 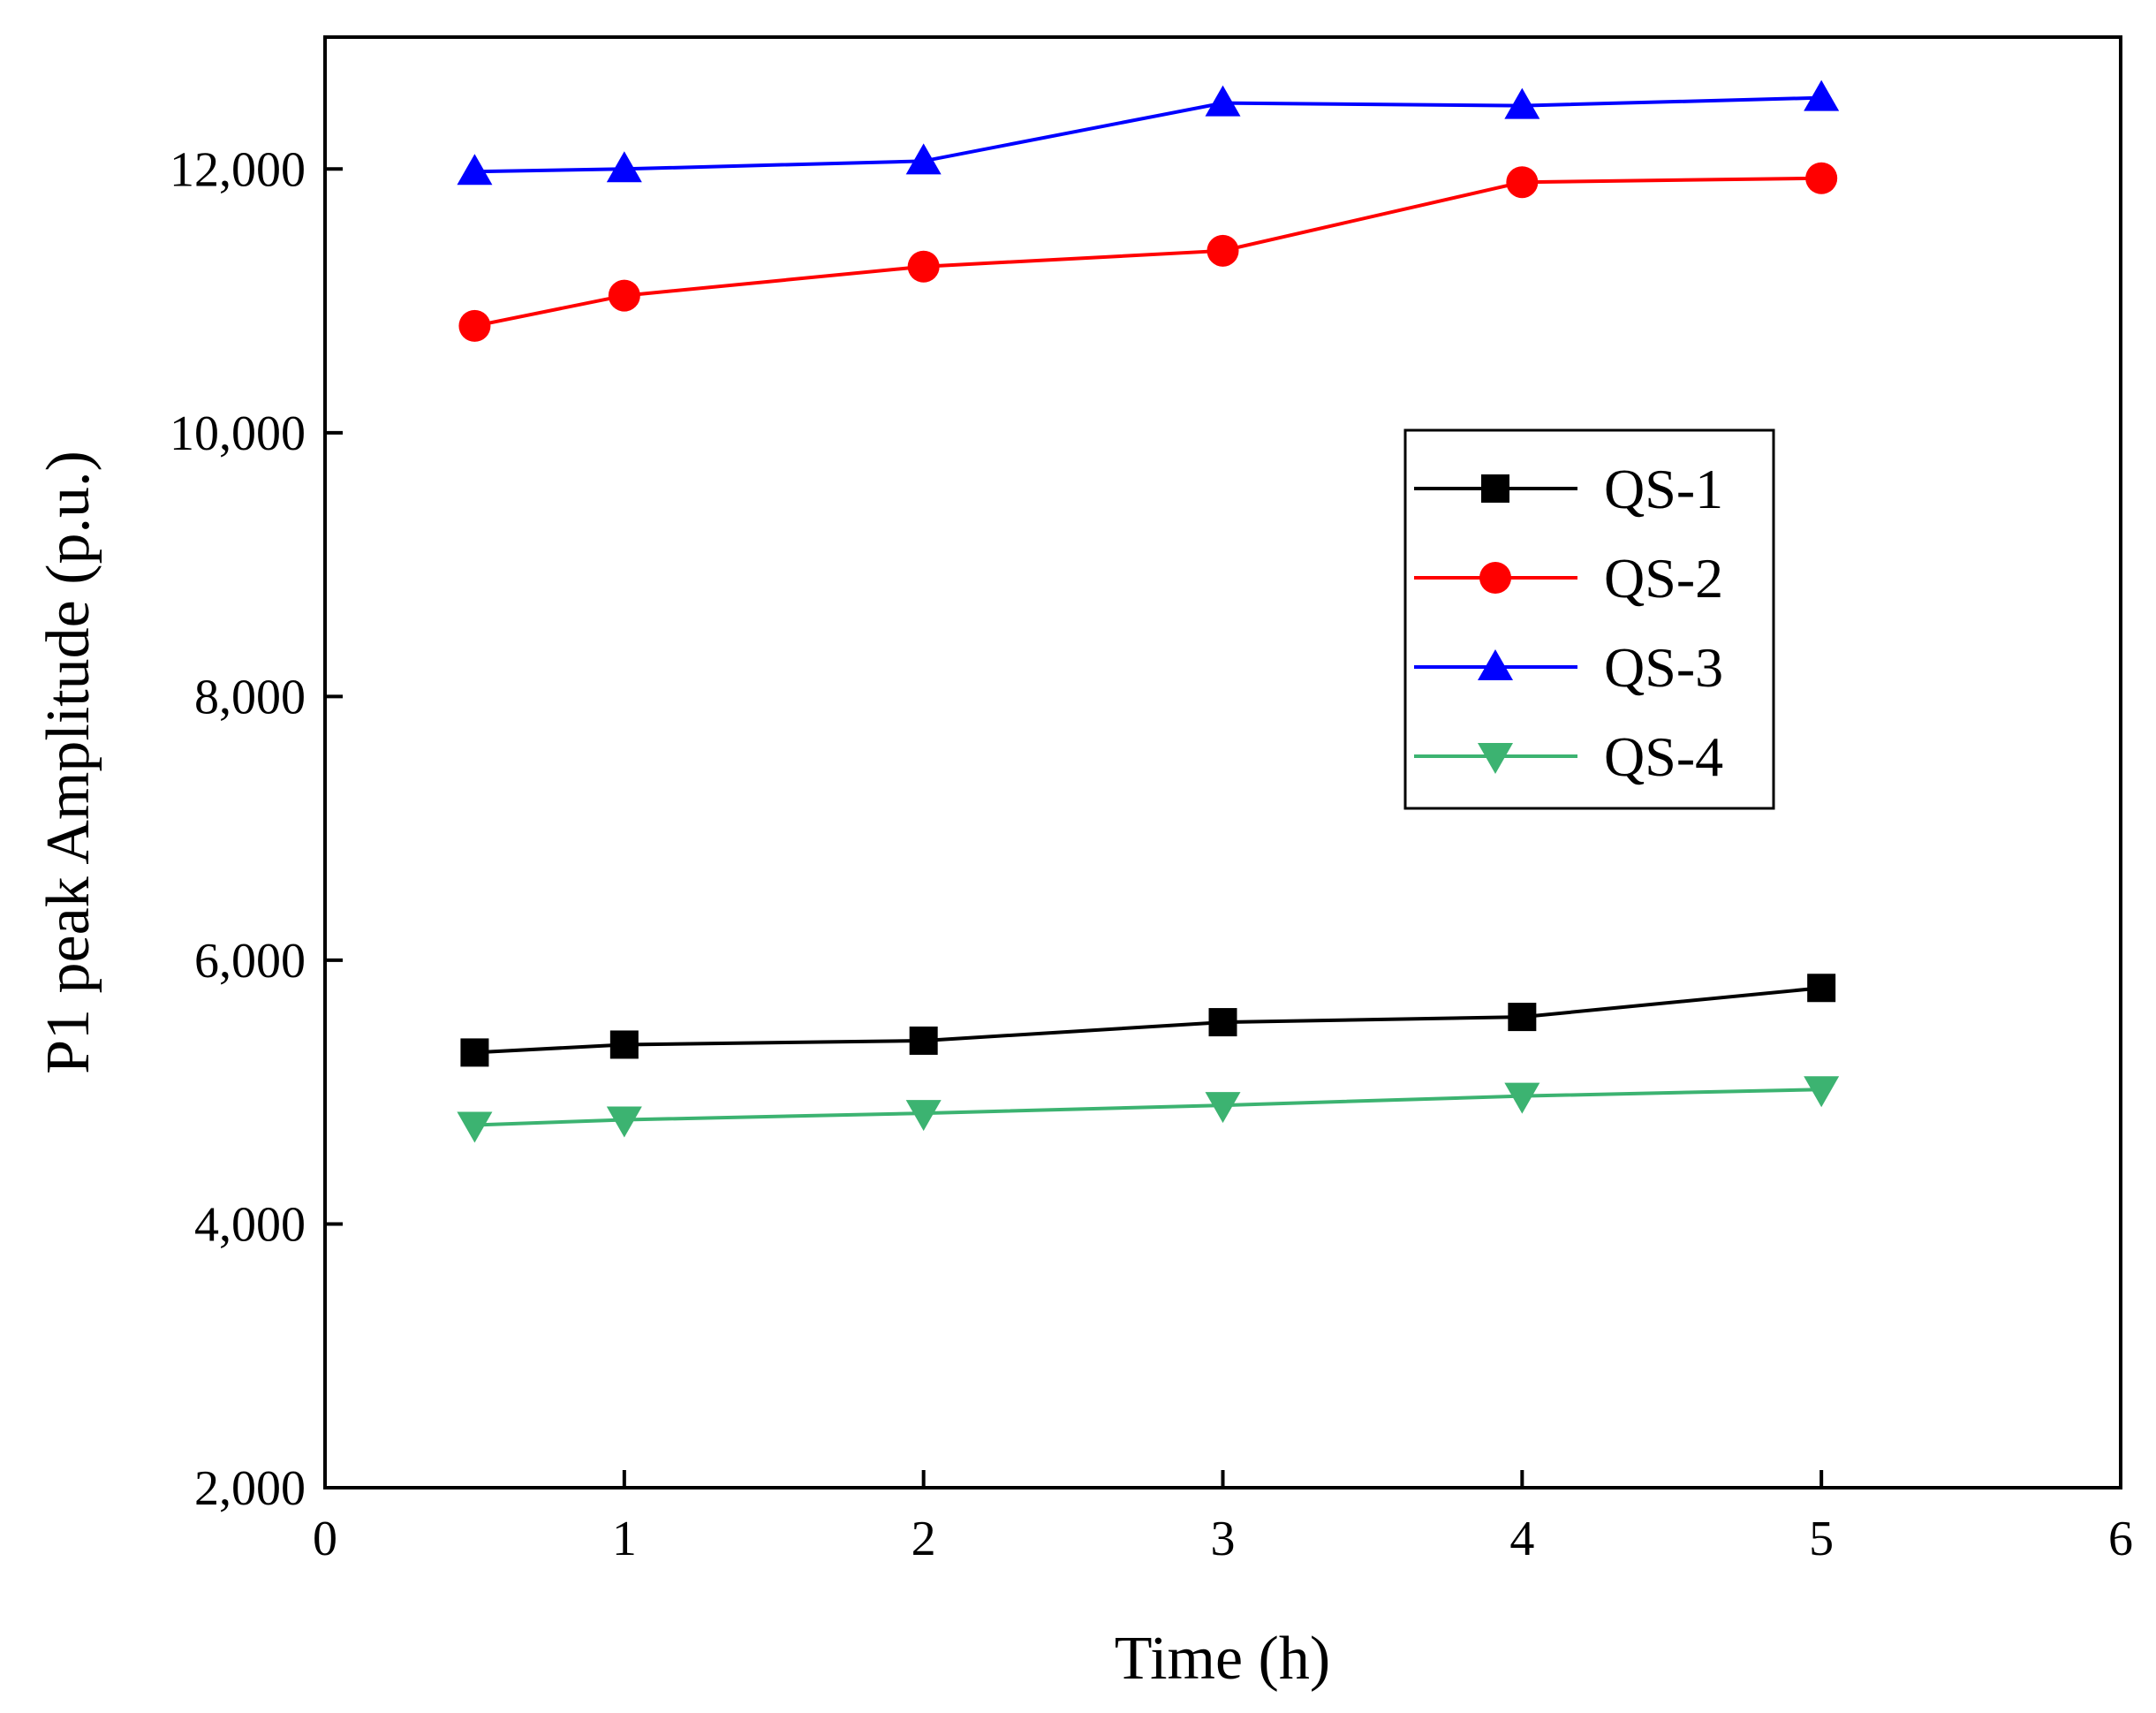 I want to click on x-tick-label: 5, so click(x=1821, y=1539).